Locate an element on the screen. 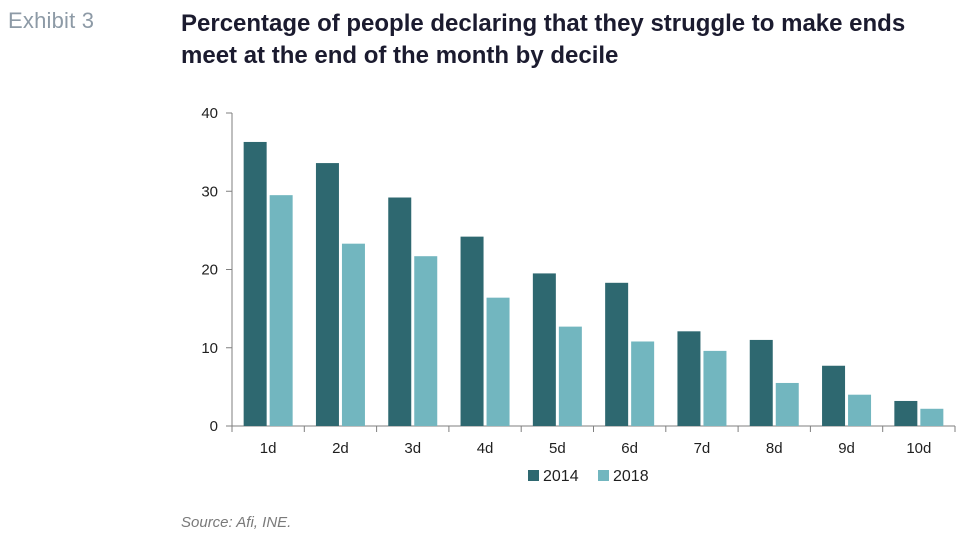 This screenshot has height=542, width=969. legend-swatch-2018 is located at coordinates (603, 475).